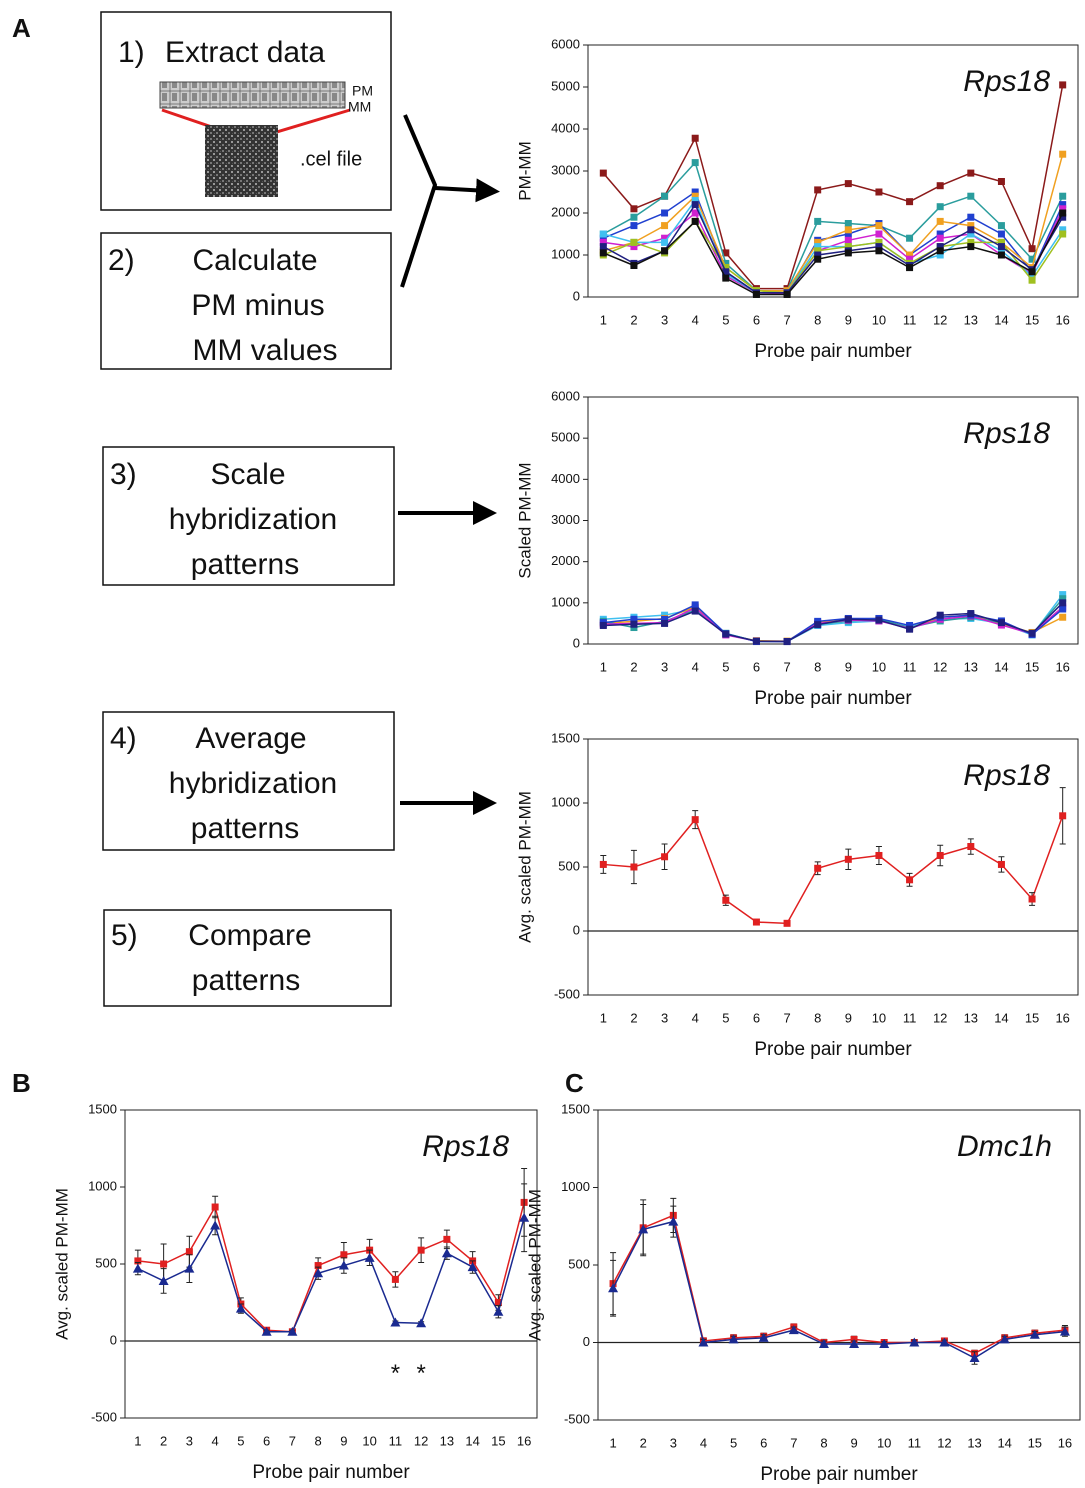 This screenshot has width=1085, height=1488. I want to click on annotation: *, so click(420, 1373).